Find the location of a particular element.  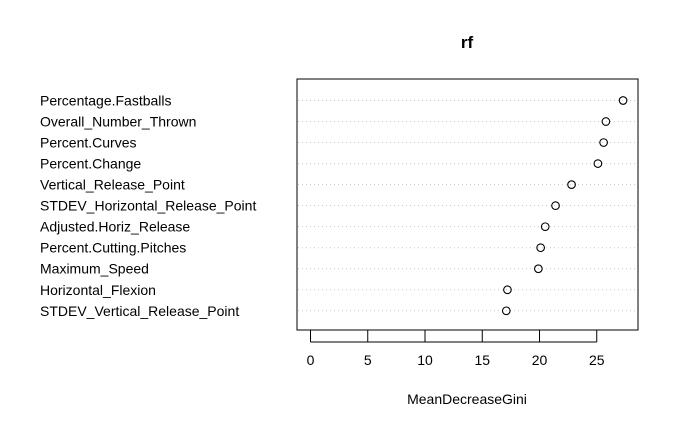

category-label: Percent.Curves is located at coordinates (88, 143).